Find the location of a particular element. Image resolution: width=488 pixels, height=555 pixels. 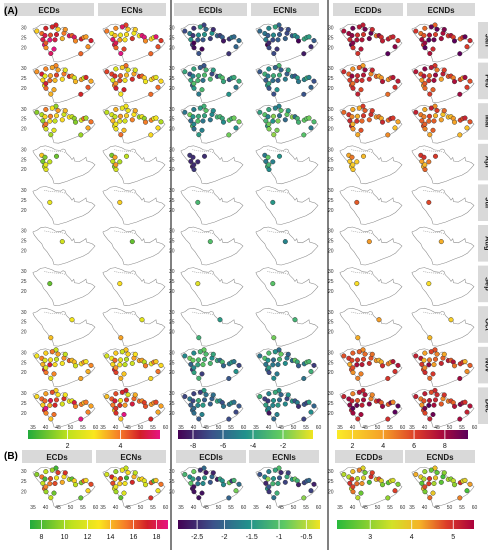

ytick-feb-4-25: 25 is located at coordinates (331, 79).